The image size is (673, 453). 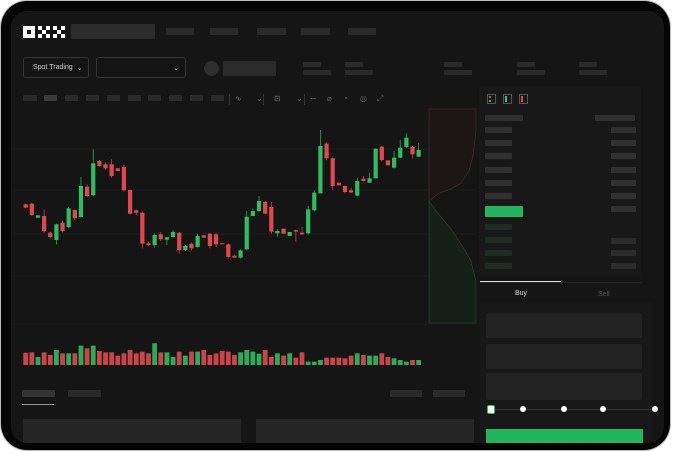 What do you see at coordinates (365, 431) in the screenshot?
I see `bottom-card` at bounding box center [365, 431].